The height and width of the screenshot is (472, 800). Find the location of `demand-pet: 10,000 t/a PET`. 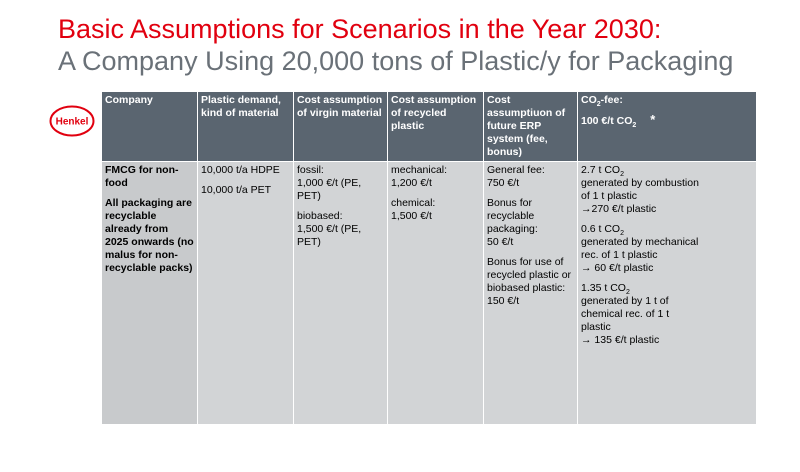

demand-pet: 10,000 t/a PET is located at coordinates (236, 190).